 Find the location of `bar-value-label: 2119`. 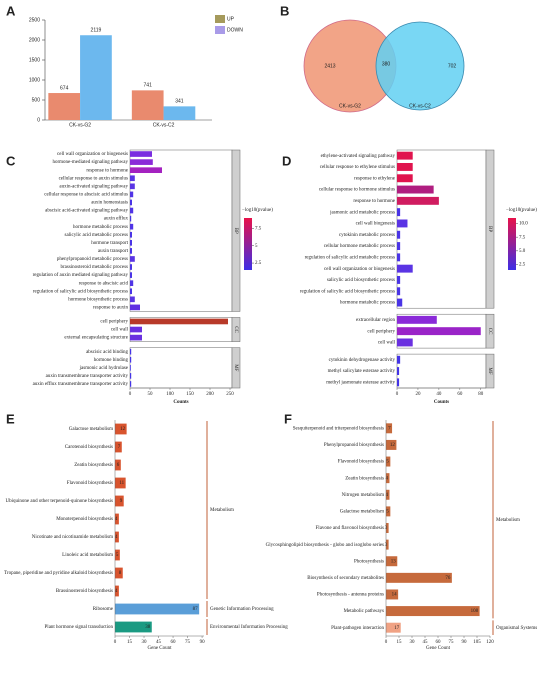

bar-value-label: 2119 is located at coordinates (96, 31).